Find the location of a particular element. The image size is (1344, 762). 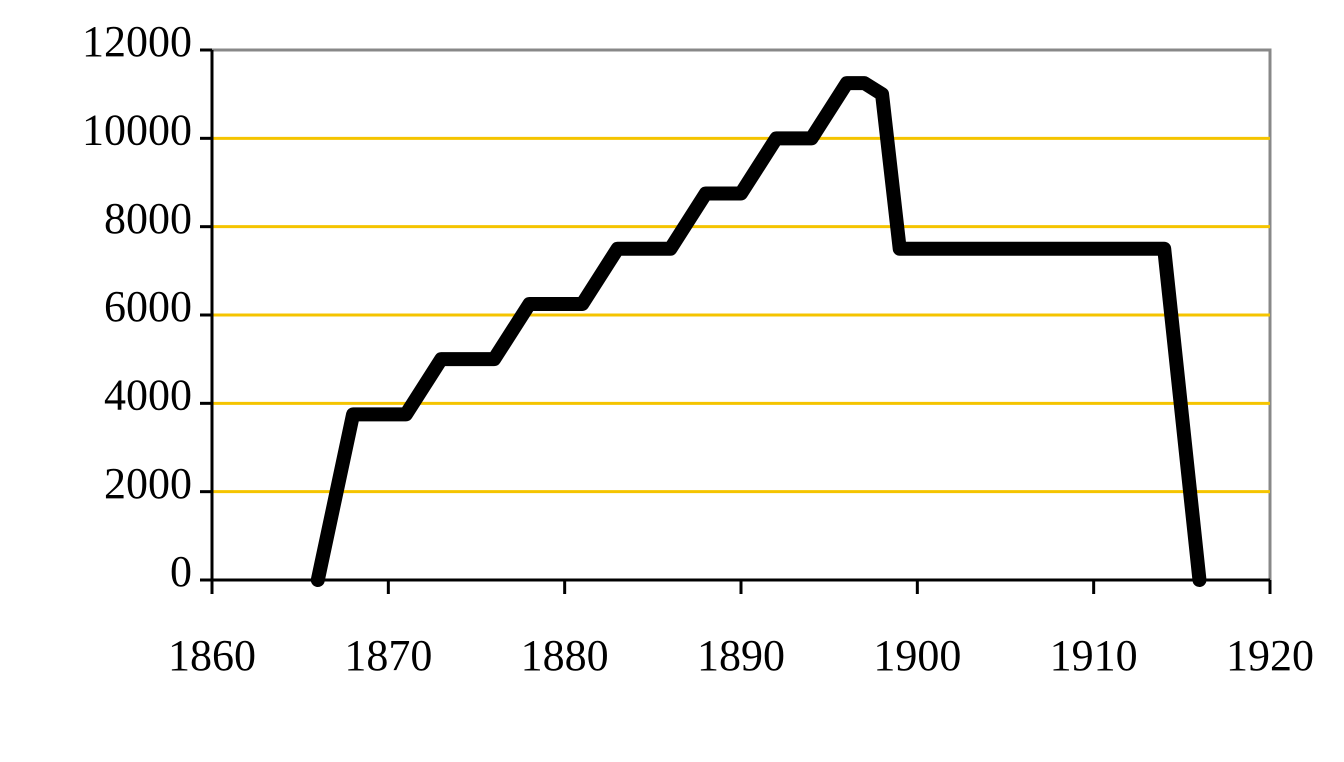

y-tick-label: 10000 is located at coordinates (137, 129).